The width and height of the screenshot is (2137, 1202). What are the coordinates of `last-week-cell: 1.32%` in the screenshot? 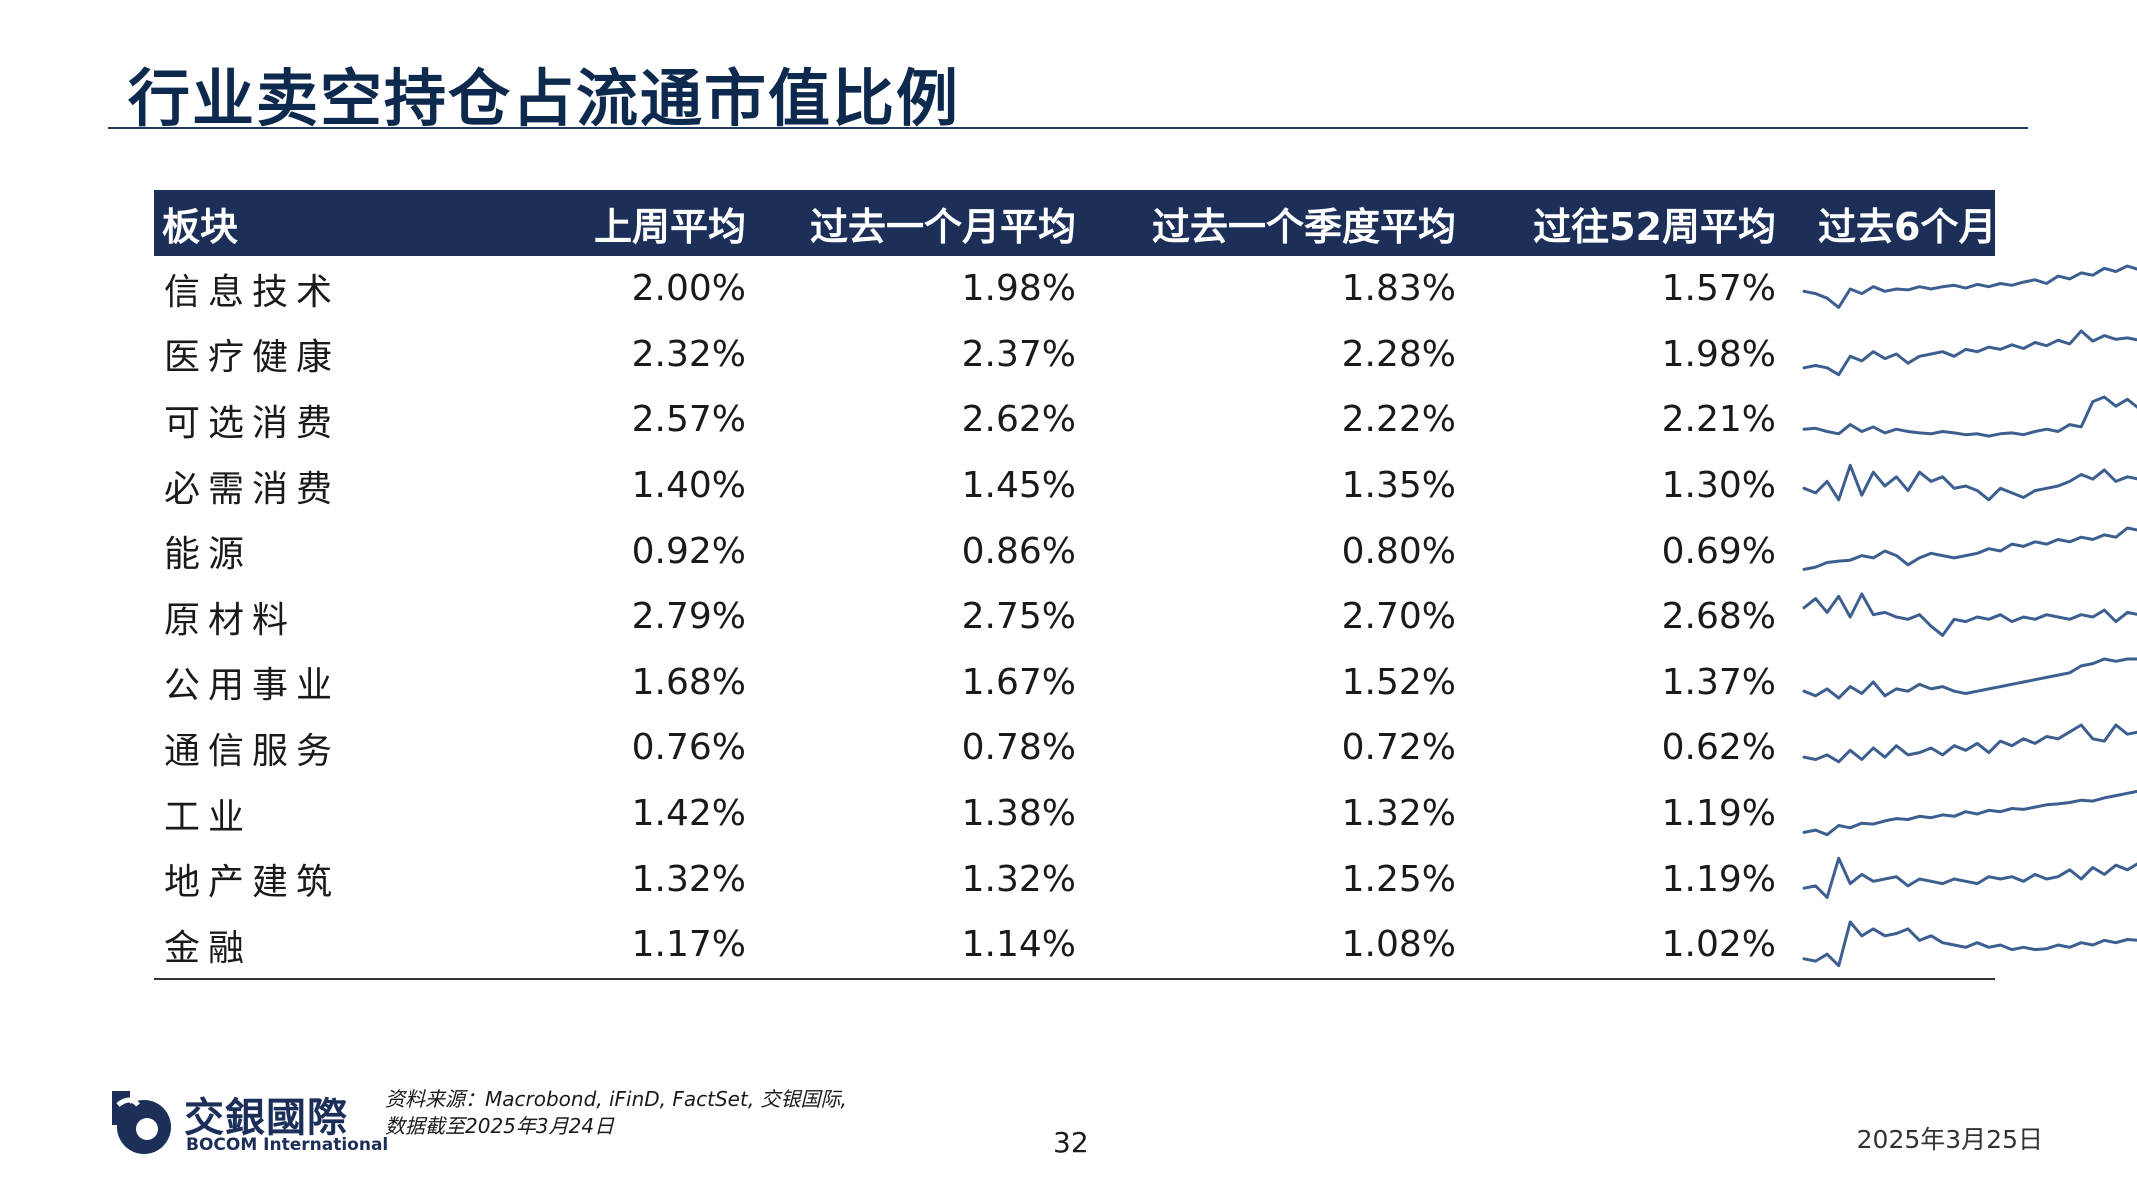 It's located at (688, 879).